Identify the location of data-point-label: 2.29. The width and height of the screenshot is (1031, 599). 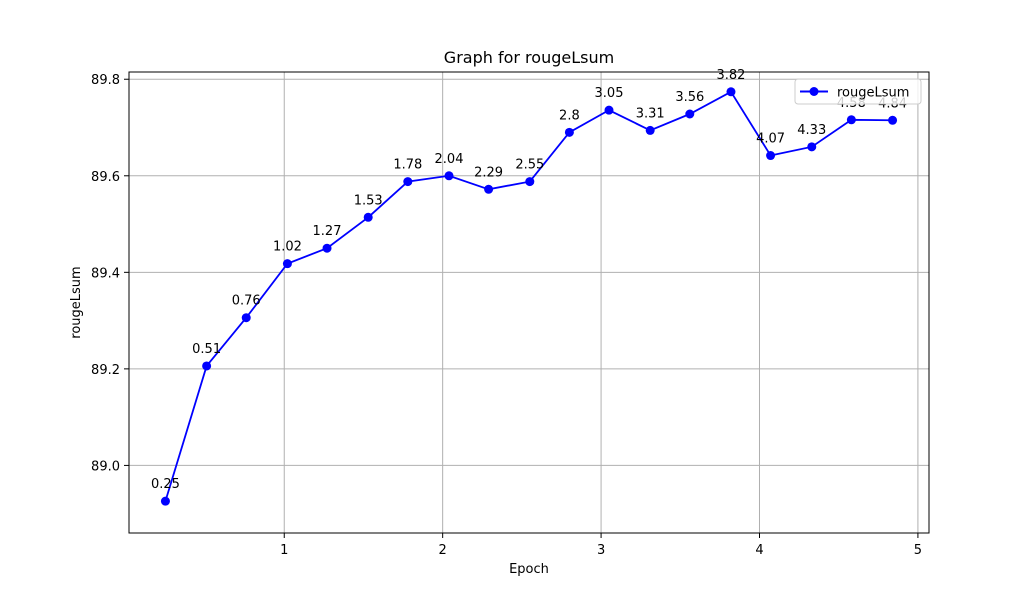
(488, 172).